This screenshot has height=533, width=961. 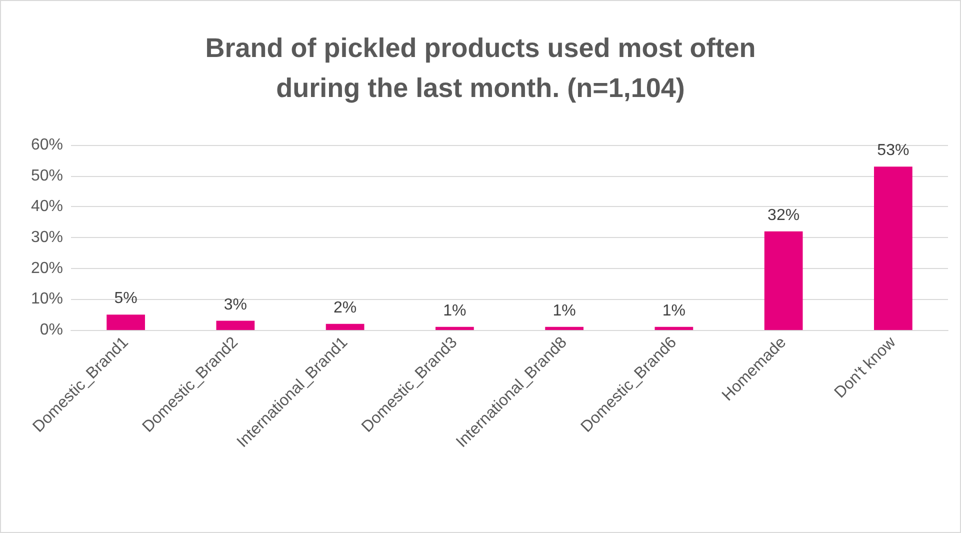 What do you see at coordinates (46, 237) in the screenshot?
I see `y-tick-label: 30%` at bounding box center [46, 237].